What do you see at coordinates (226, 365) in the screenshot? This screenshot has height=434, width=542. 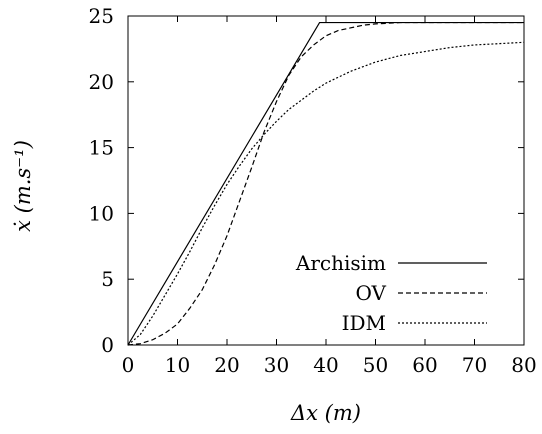 I see `x-tick-label: 20` at bounding box center [226, 365].